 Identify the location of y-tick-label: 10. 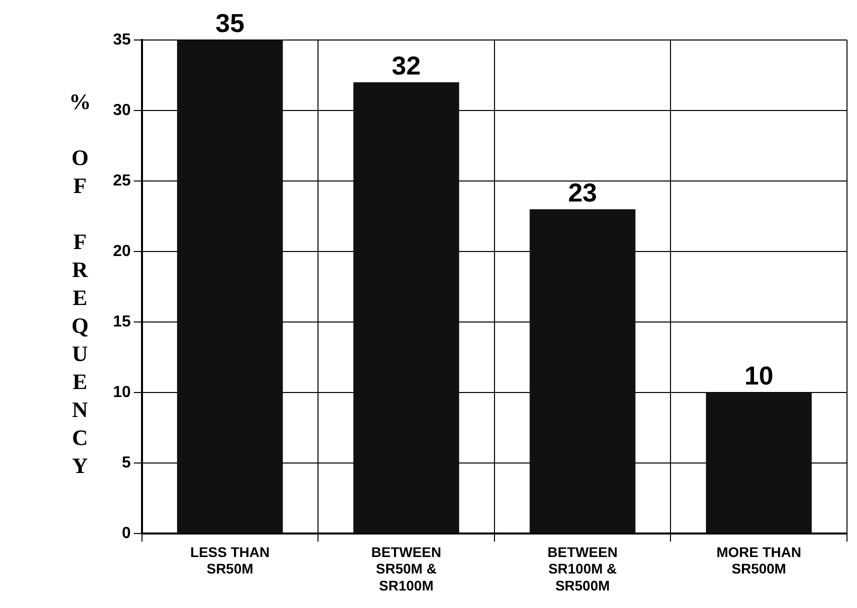
(122, 392).